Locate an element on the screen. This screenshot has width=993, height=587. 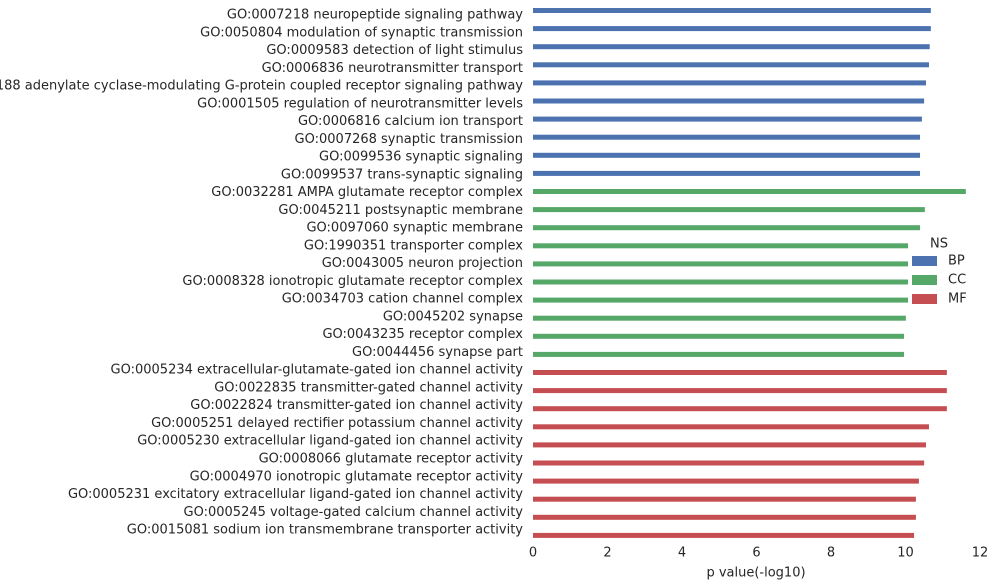
y-tick-label: GO:0044456 synapse part is located at coordinates (437, 352).